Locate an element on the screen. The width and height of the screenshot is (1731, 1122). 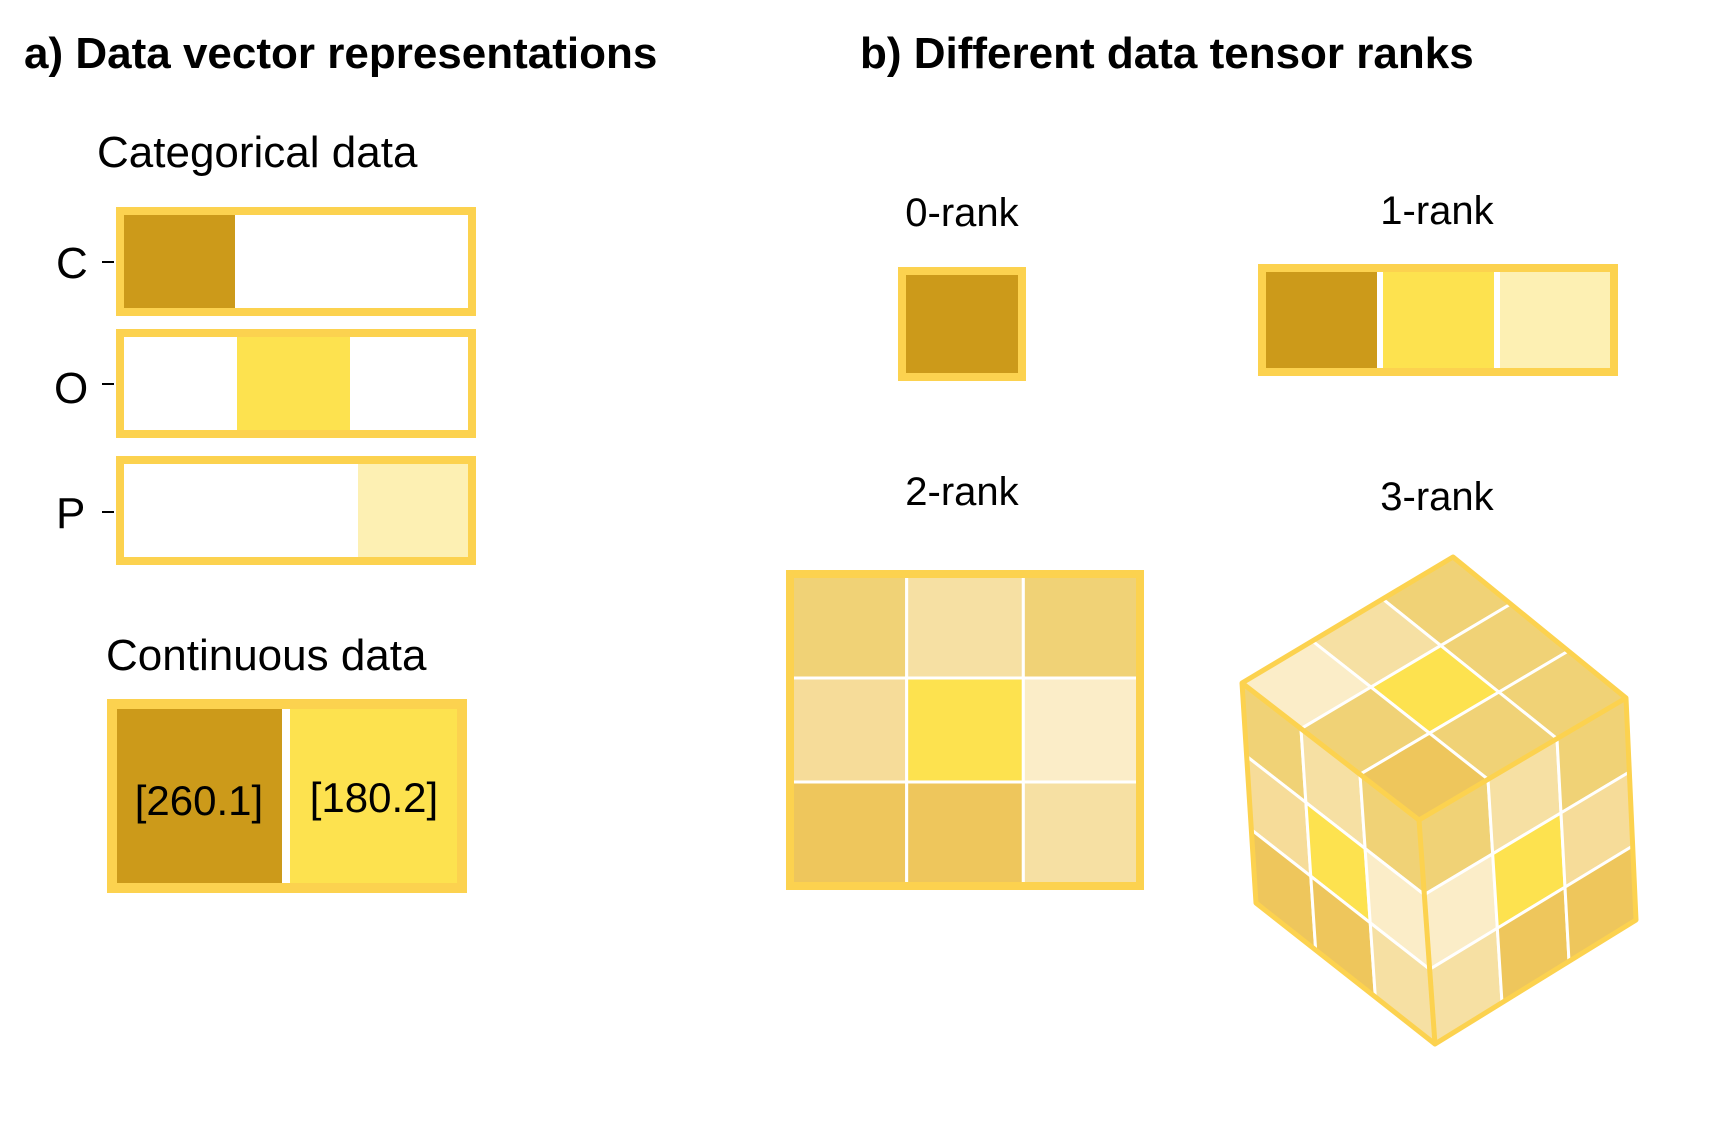
rank3-front-edge is located at coordinates (1427, 932).